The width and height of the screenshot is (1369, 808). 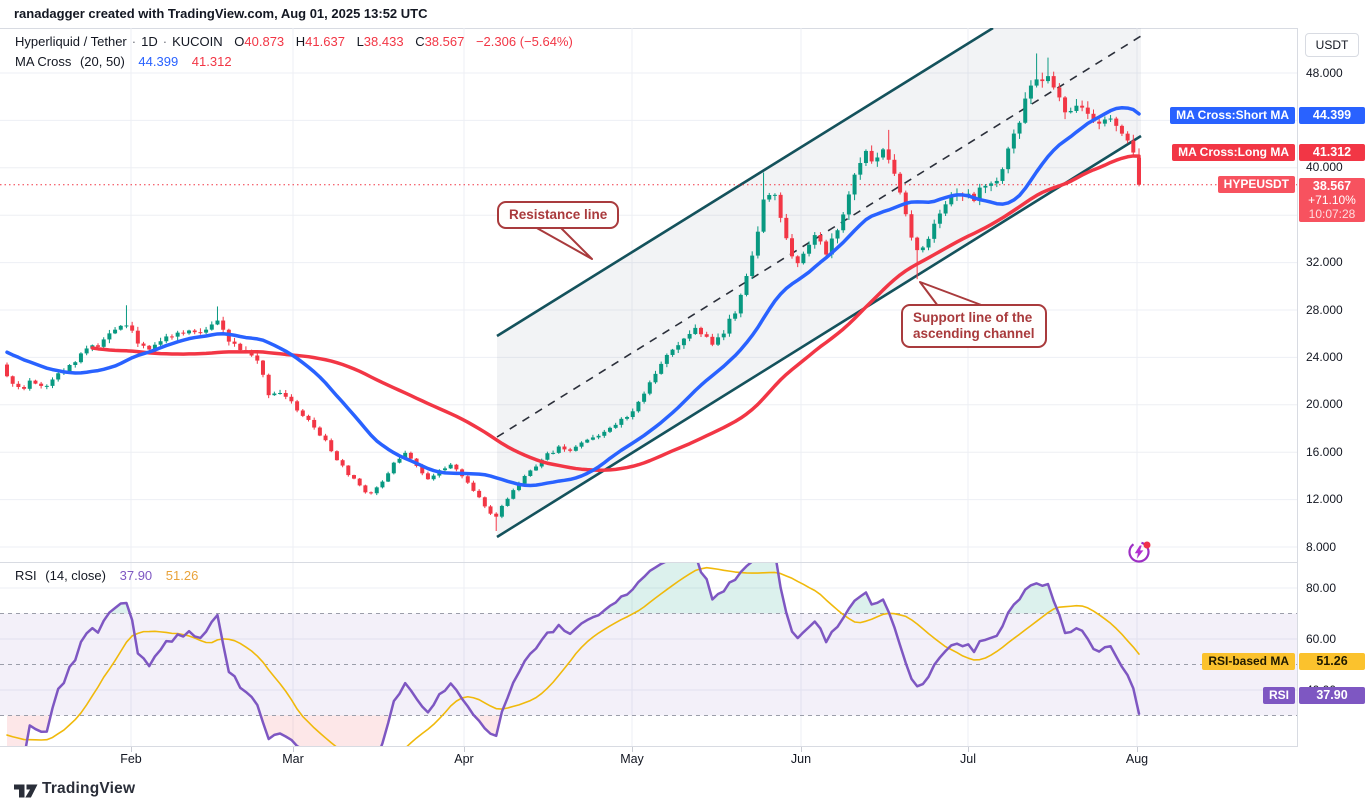 I want to click on price-tick-48.000: 48.000, so click(x=1324, y=72).